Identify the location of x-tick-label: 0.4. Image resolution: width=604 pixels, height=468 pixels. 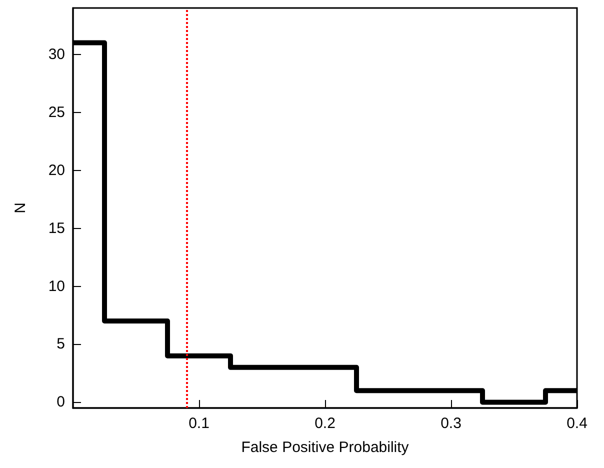
(577, 423).